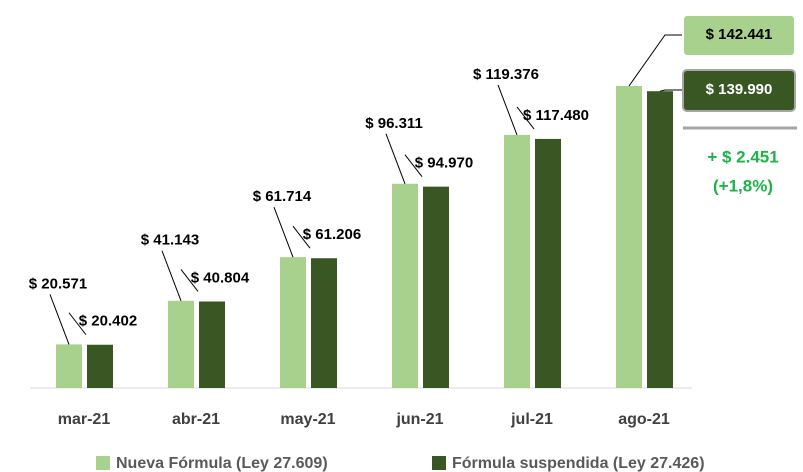 This screenshot has width=803, height=472. Describe the element at coordinates (578, 463) in the screenshot. I see `legend-label: Fórmula suspendida (Ley 27.426)` at that location.